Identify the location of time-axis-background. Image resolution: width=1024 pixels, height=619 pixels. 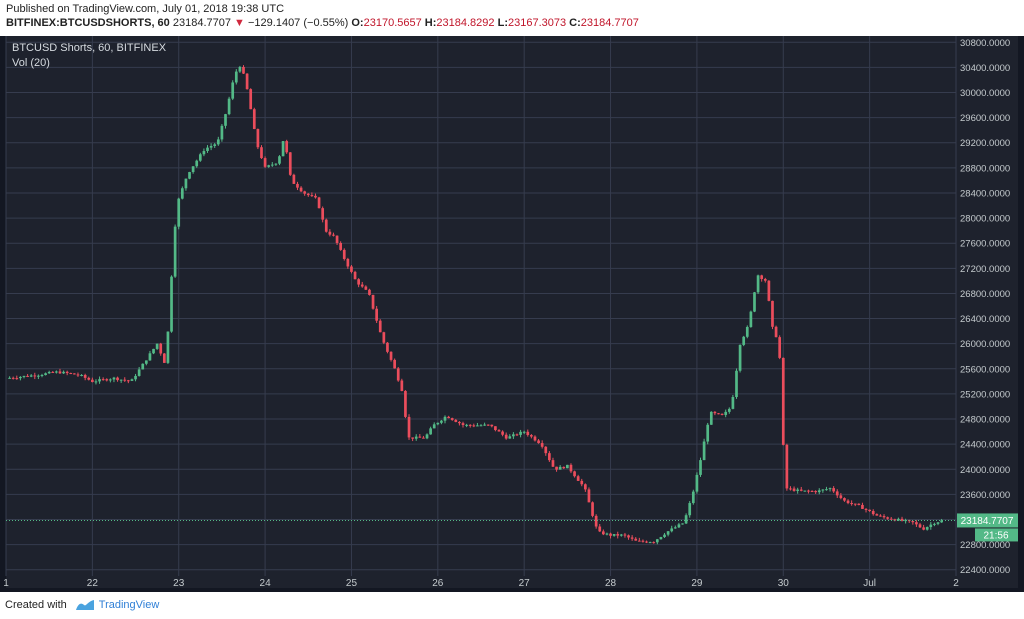
(481, 582).